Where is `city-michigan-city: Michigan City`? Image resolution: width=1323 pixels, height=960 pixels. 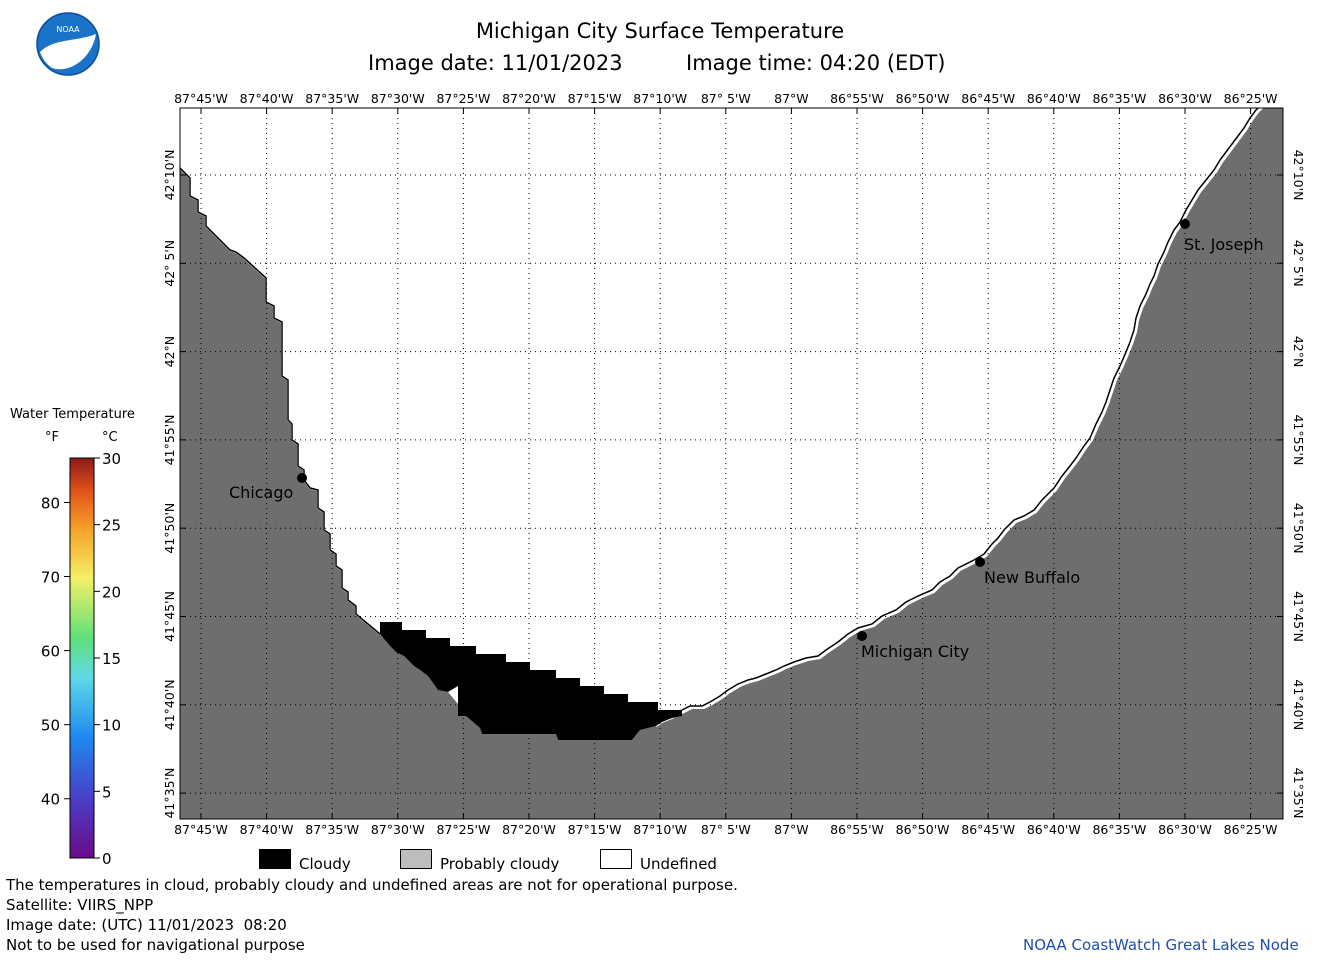
city-michigan-city: Michigan City is located at coordinates (913, 646).